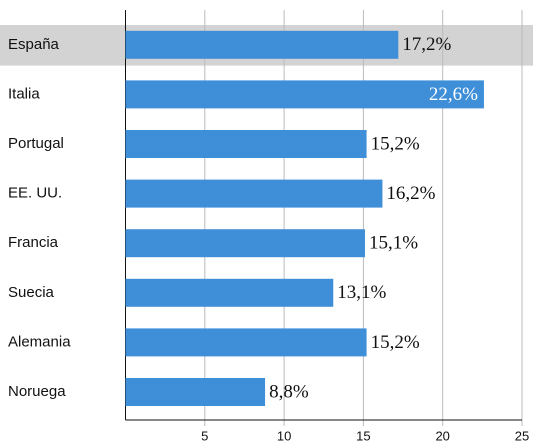 This screenshot has height=444, width=533. What do you see at coordinates (35, 193) in the screenshot?
I see `category-label: EE. UU.` at bounding box center [35, 193].